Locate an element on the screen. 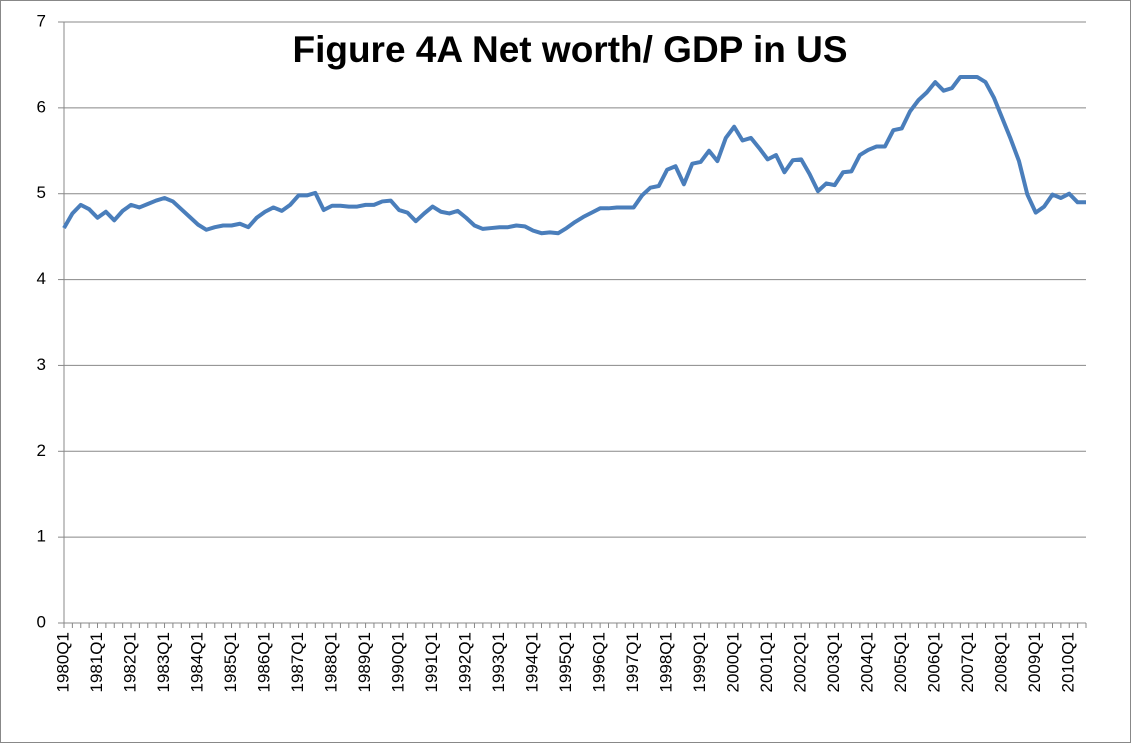 The height and width of the screenshot is (744, 1132). y-tick-label: 4 is located at coordinates (41, 278).